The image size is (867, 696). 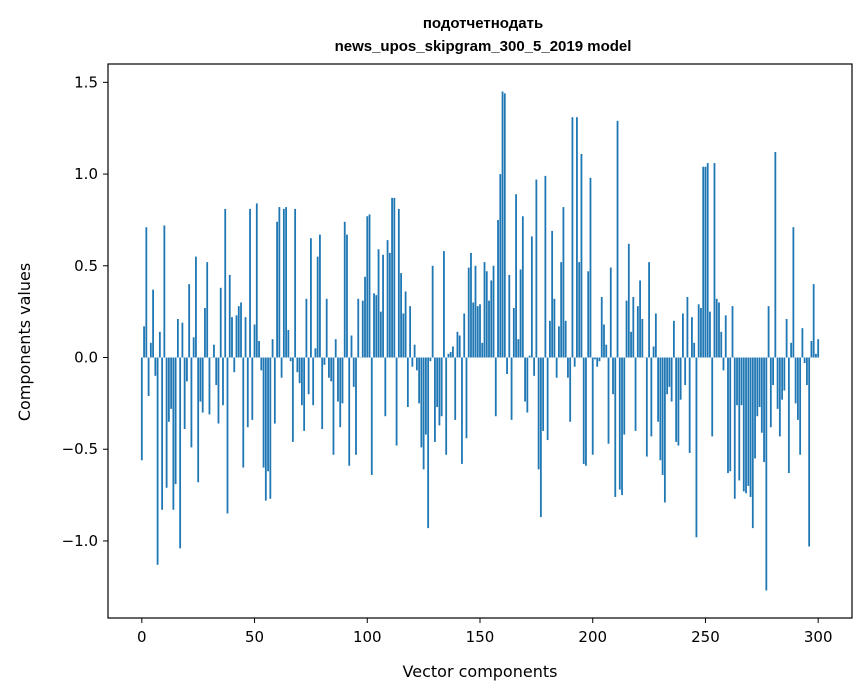 What do you see at coordinates (86, 266) in the screenshot?
I see `y-tick-label: 0.5` at bounding box center [86, 266].